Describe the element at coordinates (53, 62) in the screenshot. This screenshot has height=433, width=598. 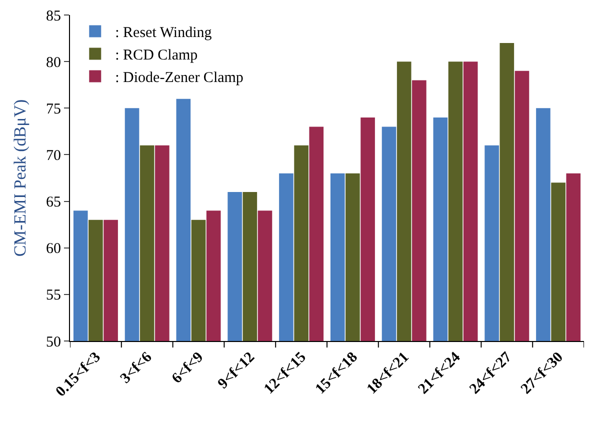
I see `y-tick-label: 80` at that location.